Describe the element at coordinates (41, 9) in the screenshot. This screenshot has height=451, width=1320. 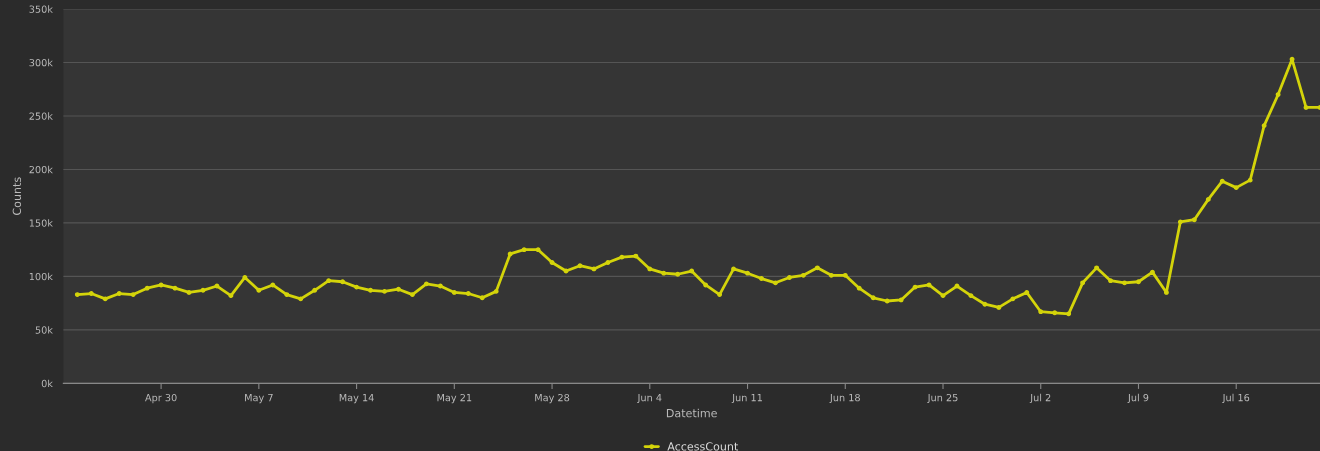
I see `y-tick-label: 350k` at that location.